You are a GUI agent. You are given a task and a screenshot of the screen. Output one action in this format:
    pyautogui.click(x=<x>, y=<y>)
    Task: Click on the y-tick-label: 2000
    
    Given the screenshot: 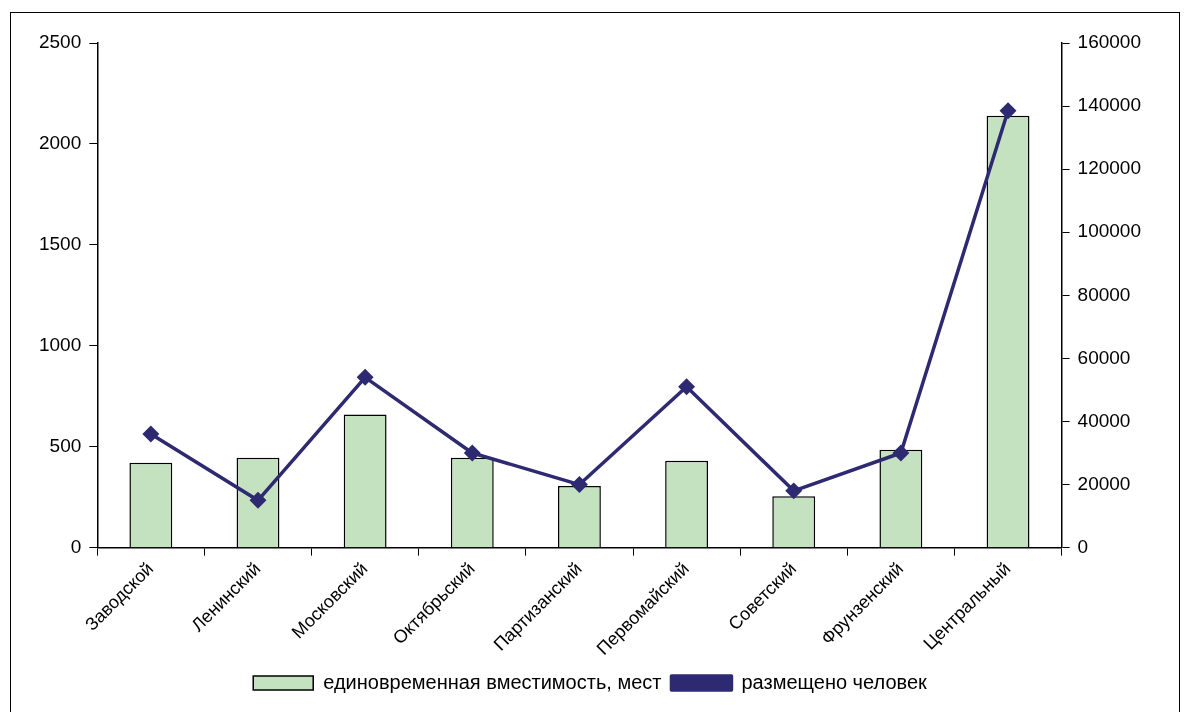 What is the action you would take?
    pyautogui.click(x=60, y=143)
    